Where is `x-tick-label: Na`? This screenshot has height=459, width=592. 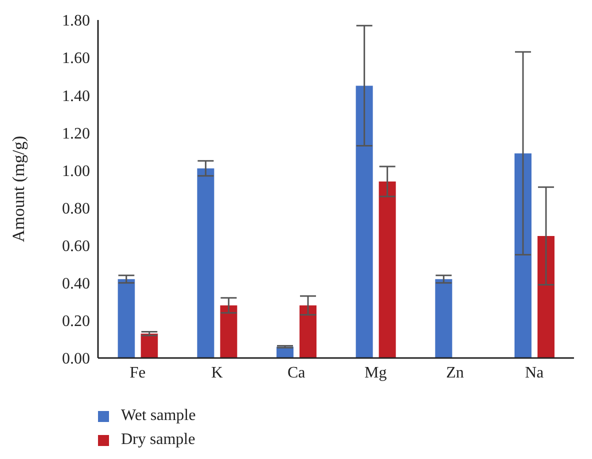 x-tick-label: Na is located at coordinates (534, 373).